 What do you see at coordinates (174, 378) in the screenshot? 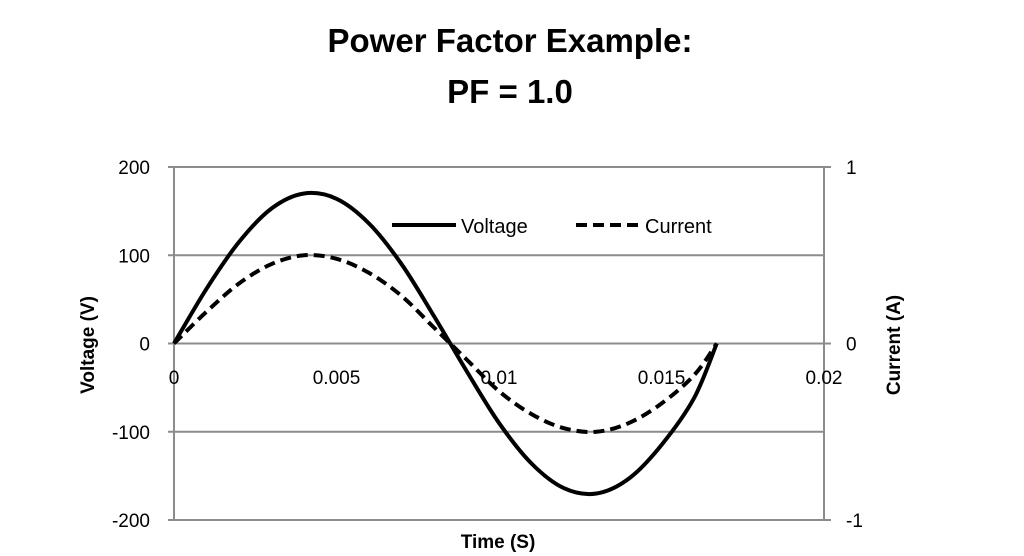
I see `x-tick-label: 0` at bounding box center [174, 378].